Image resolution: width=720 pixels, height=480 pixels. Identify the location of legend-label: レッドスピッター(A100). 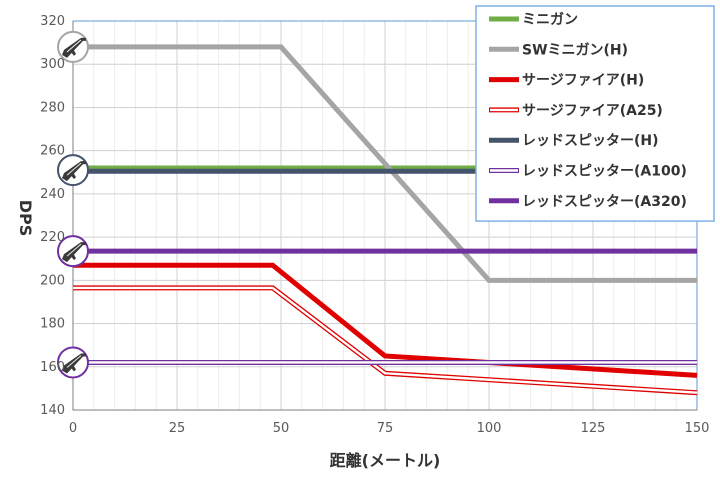
(604, 172).